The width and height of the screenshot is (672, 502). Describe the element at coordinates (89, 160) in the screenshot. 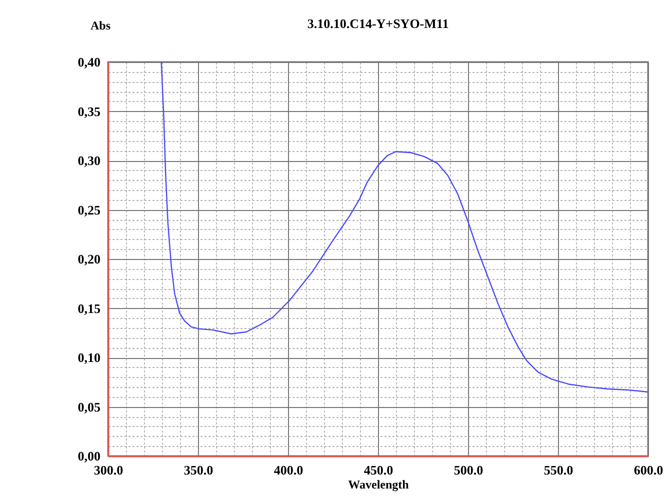

I see `y-tick-label: 0,30` at that location.